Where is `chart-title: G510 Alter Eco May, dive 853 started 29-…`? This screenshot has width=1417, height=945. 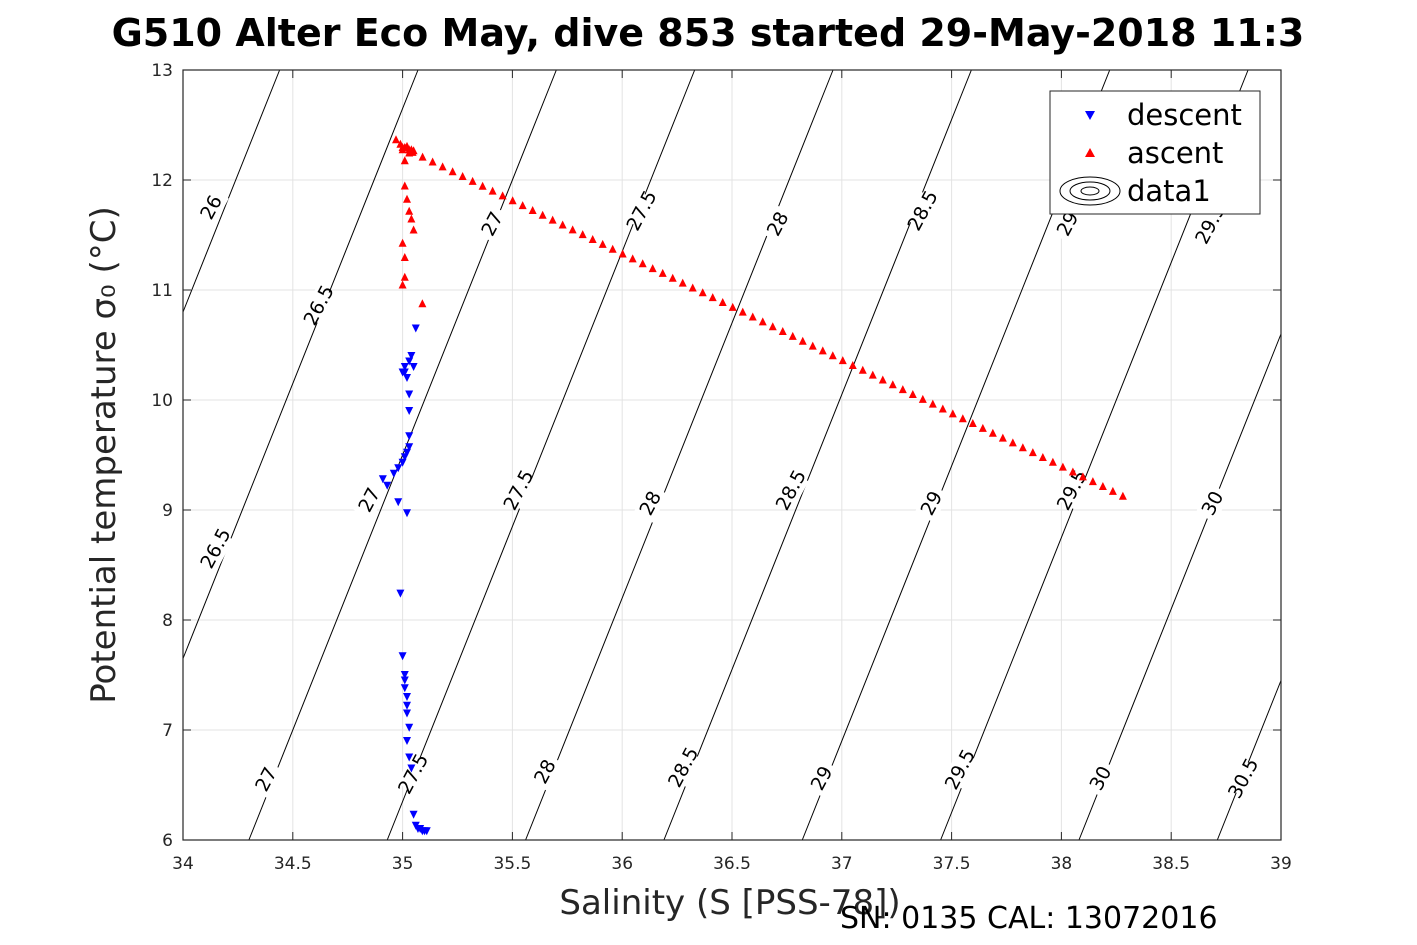 chart-title: G510 Alter Eco May, dive 853 started 29-… is located at coordinates (708, 33).